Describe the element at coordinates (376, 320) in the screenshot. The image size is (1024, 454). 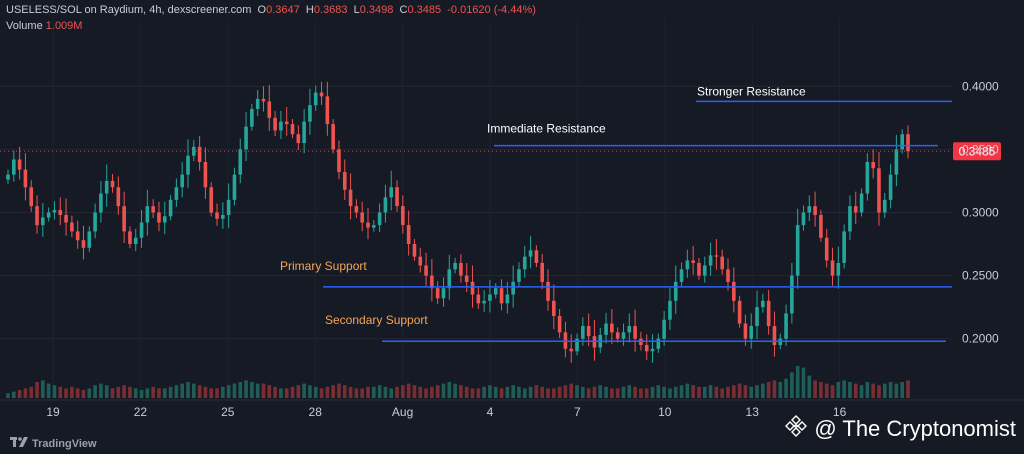
I see `level-label: Secondary Support` at that location.